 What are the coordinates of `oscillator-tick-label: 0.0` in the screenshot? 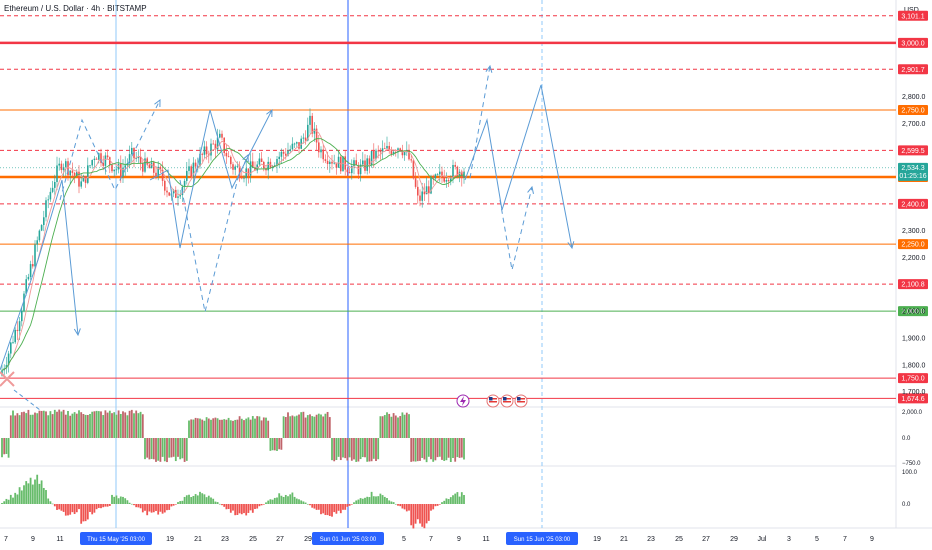 It's located at (906, 439).